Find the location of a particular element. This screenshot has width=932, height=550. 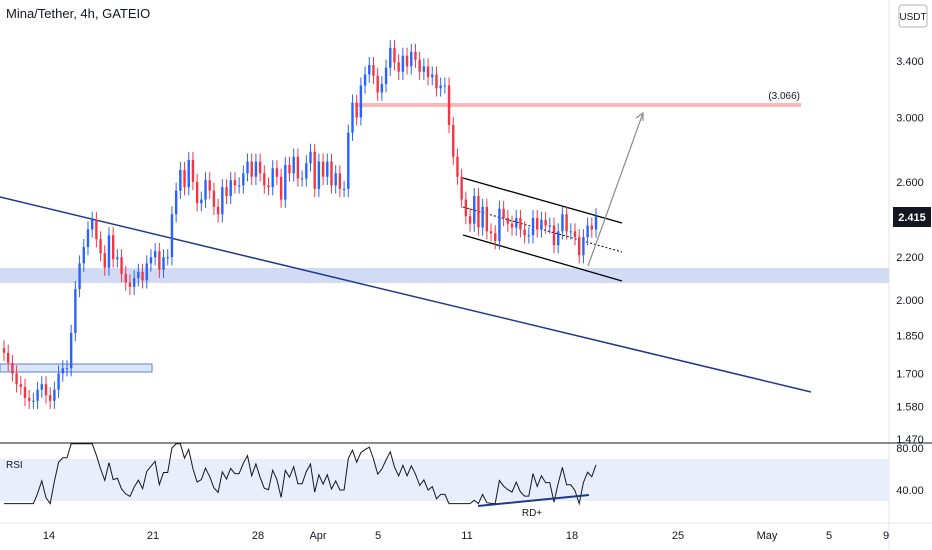

price-tick-3: 2.200 is located at coordinates (910, 258).